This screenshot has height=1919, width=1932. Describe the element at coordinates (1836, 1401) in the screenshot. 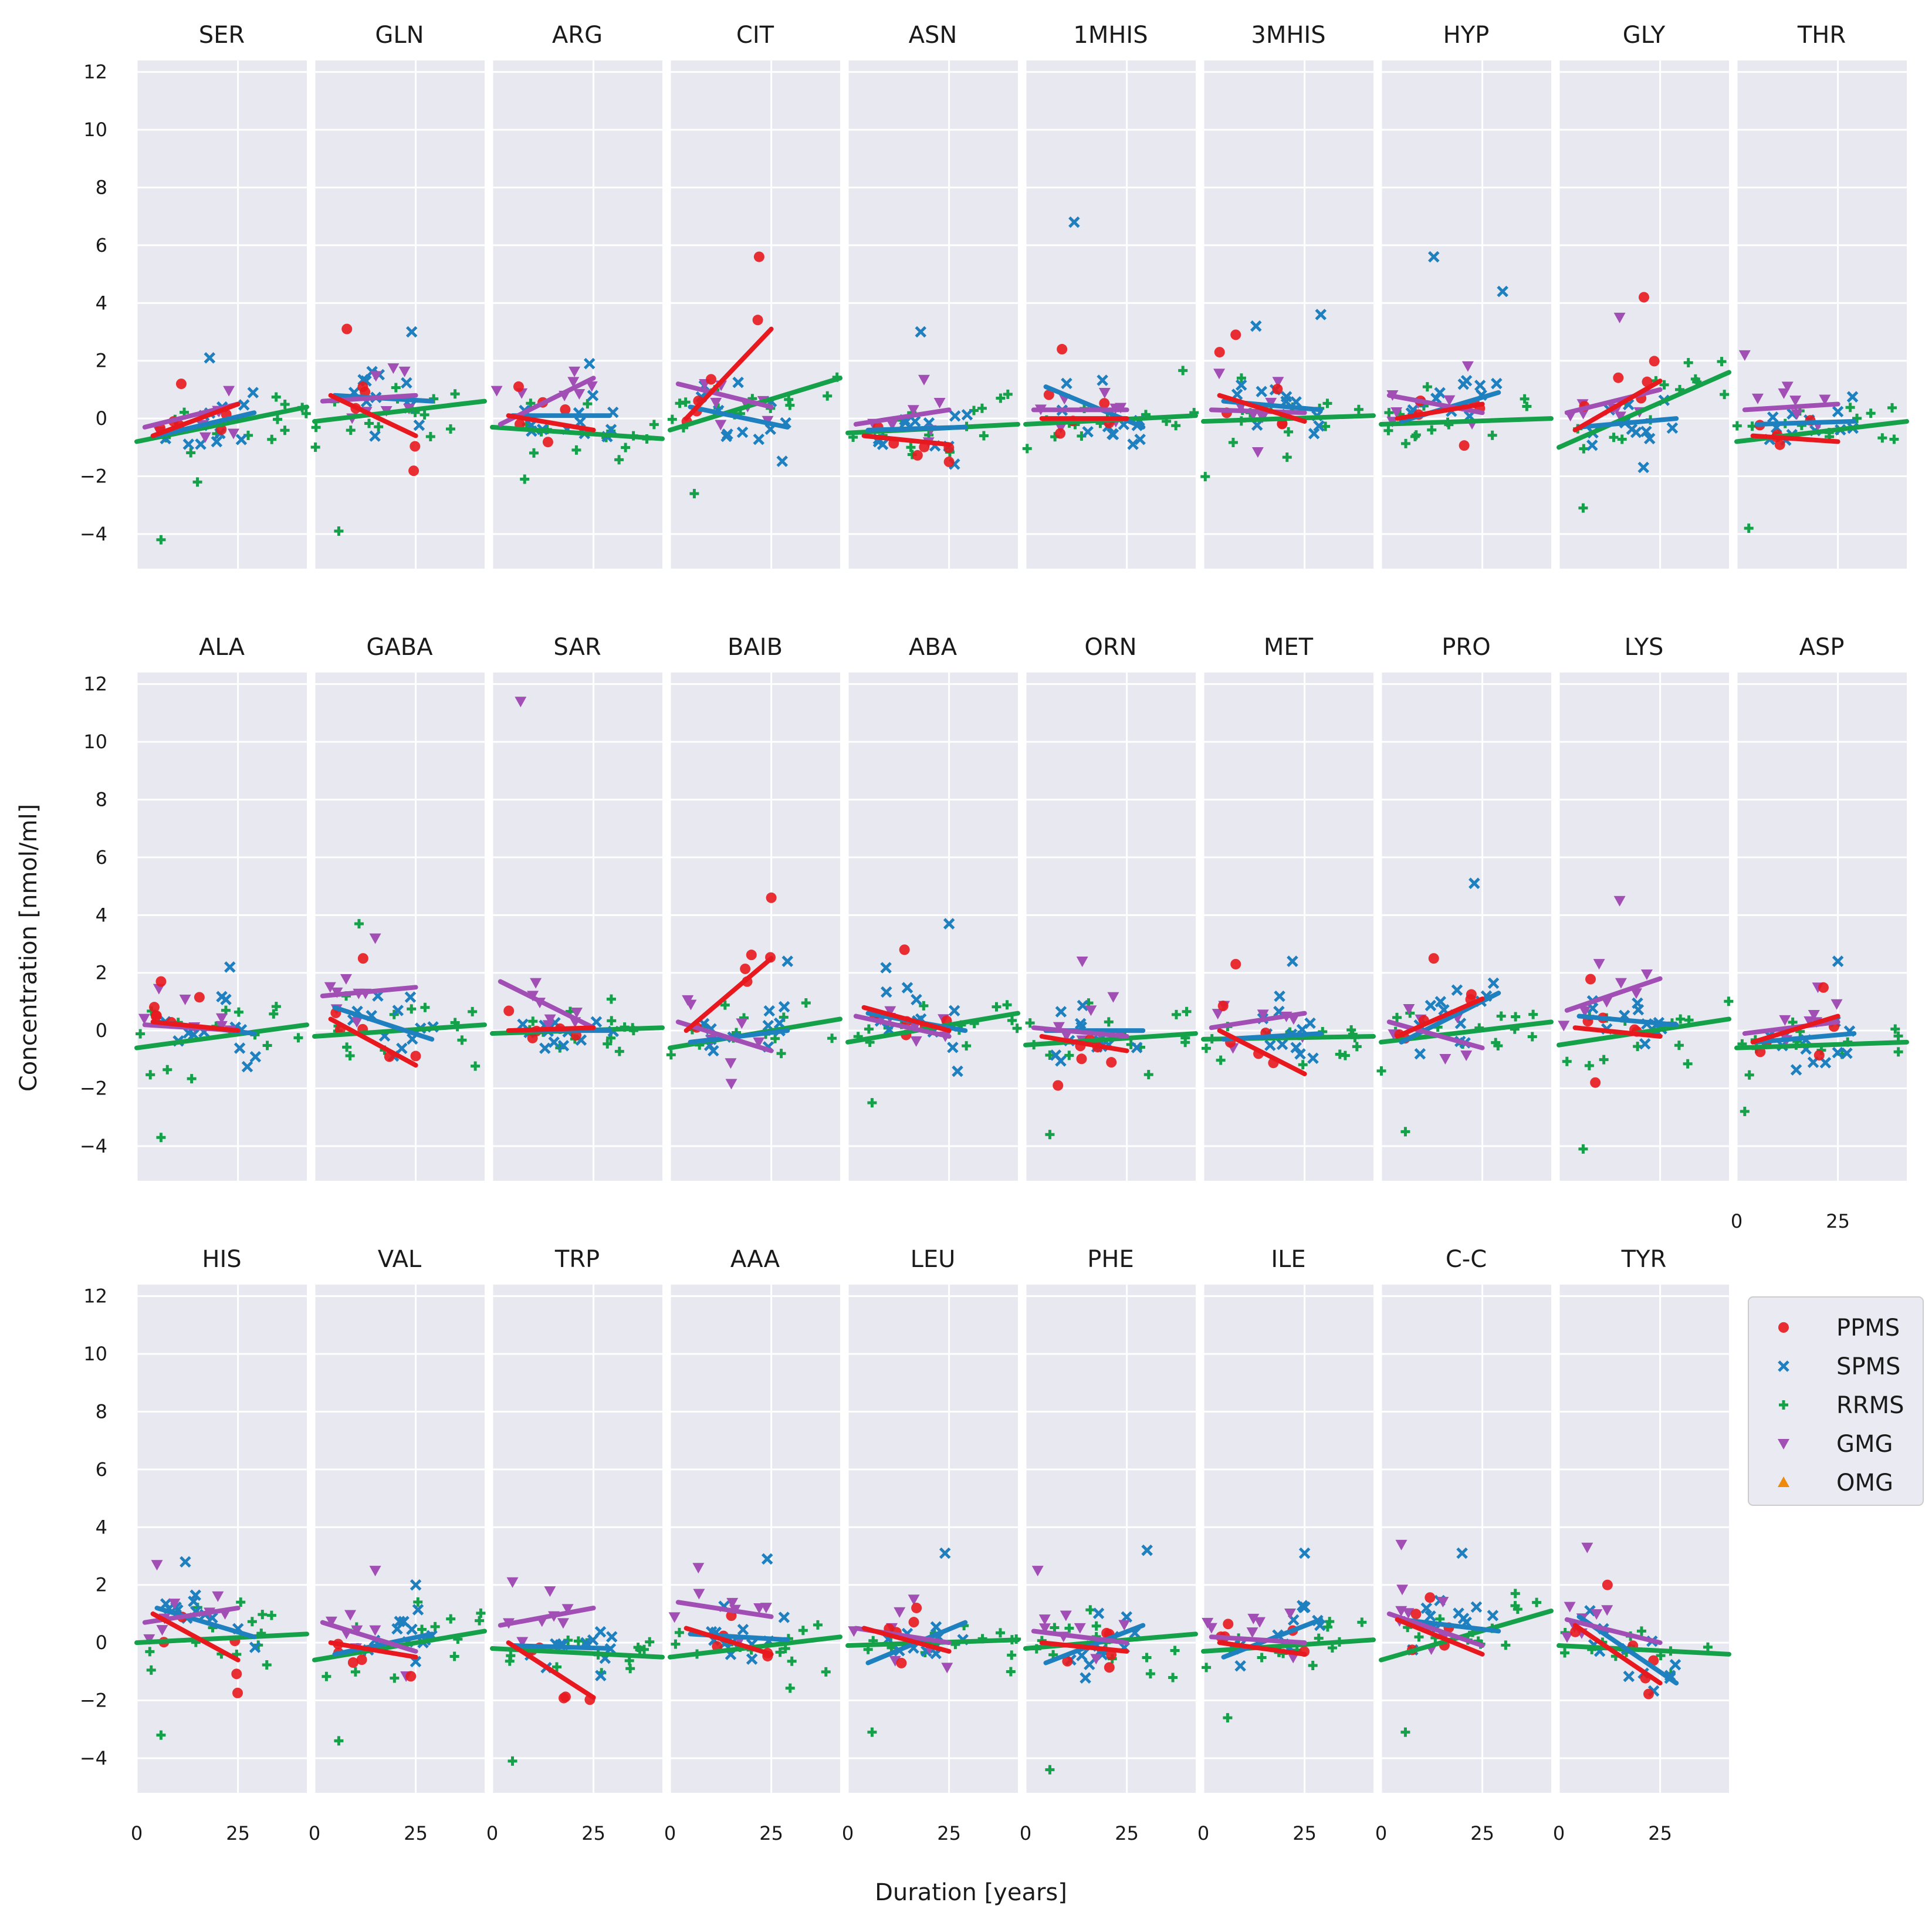

I see `legend: PPMS SPMS RRMS GMG OMG` at that location.